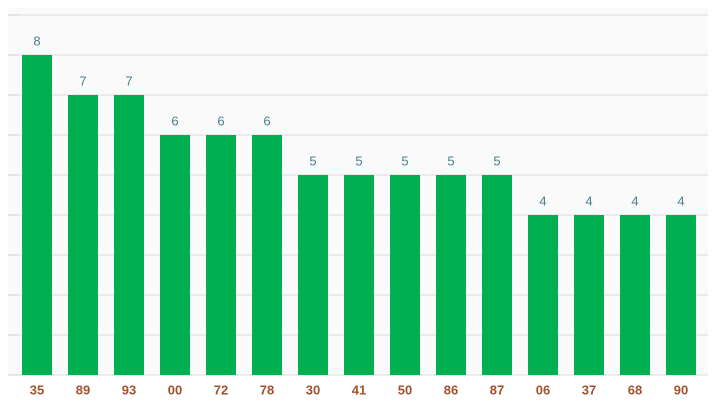  What do you see at coordinates (83, 389) in the screenshot?
I see `x-tick-label: 89` at bounding box center [83, 389].